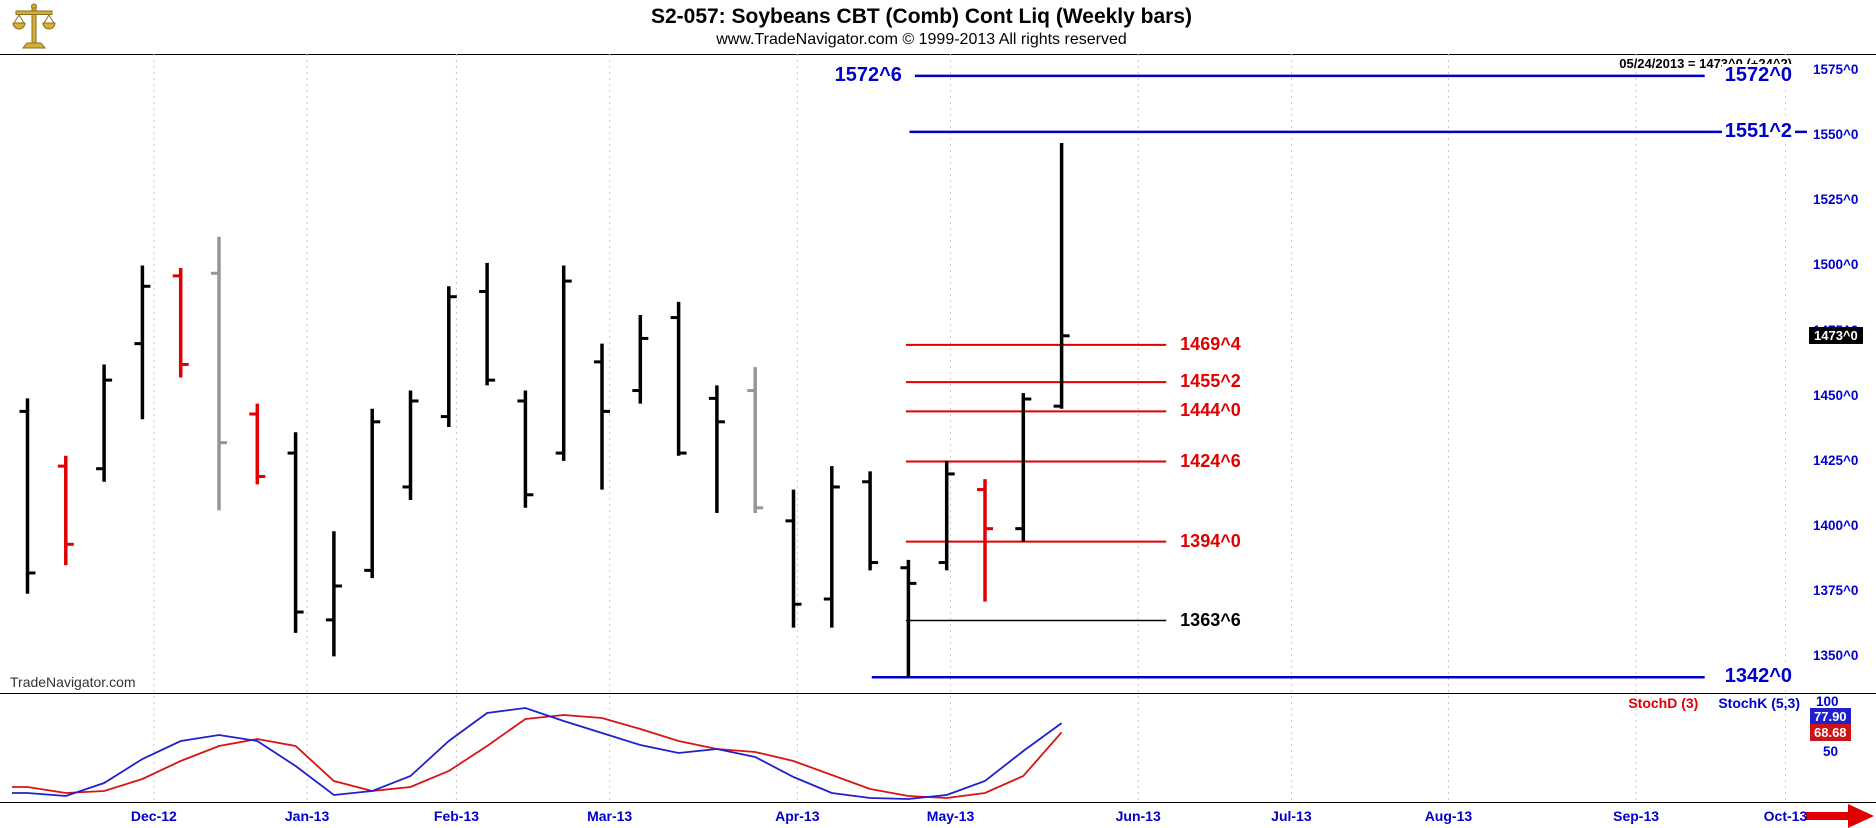 Image resolution: width=1876 pixels, height=828 pixels. What do you see at coordinates (1836, 656) in the screenshot?
I see `price-axis-label: 1350^0` at bounding box center [1836, 656].